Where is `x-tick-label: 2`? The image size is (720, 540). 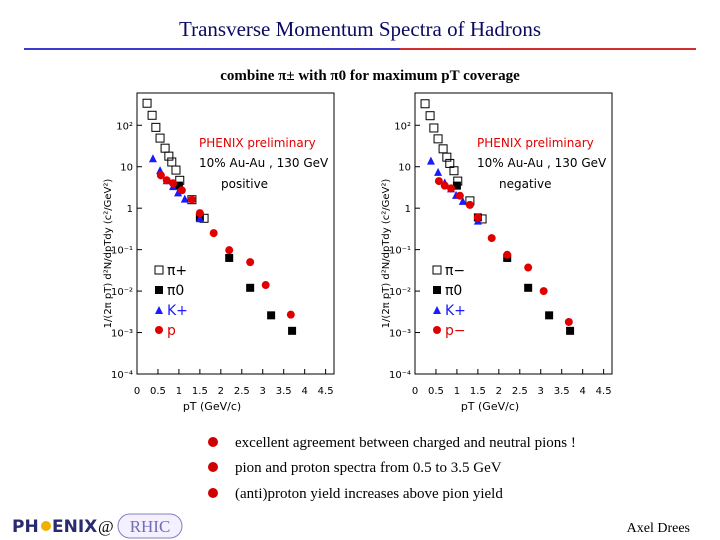
x-tick-label: 2 is located at coordinates (499, 391).